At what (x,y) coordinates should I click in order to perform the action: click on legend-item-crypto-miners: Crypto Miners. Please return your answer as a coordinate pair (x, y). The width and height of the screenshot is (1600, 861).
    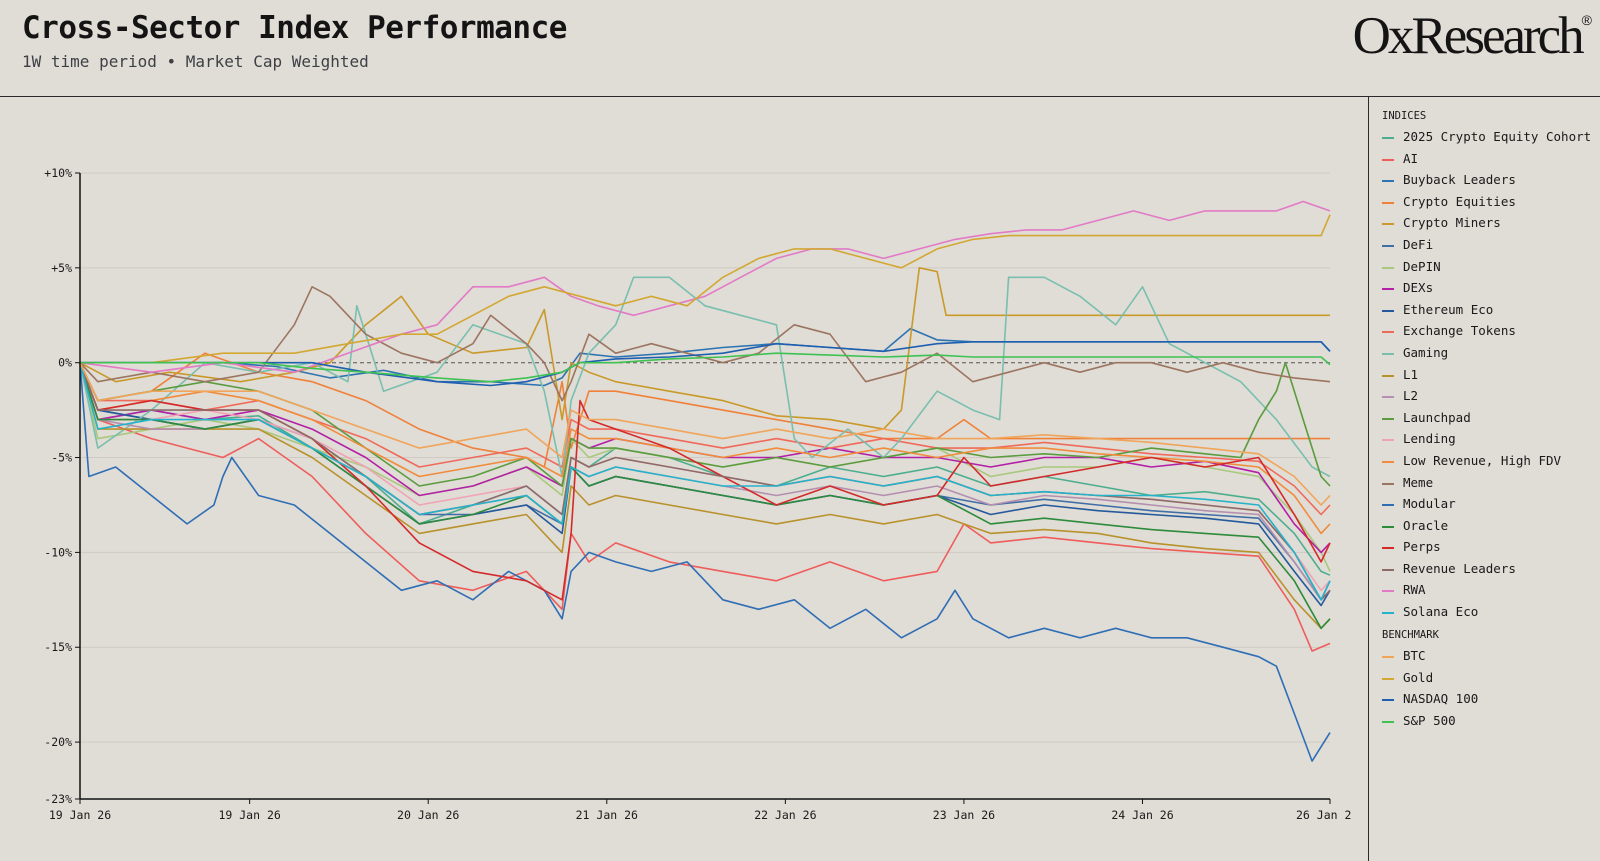
    Looking at the image, I should click on (1487, 223).